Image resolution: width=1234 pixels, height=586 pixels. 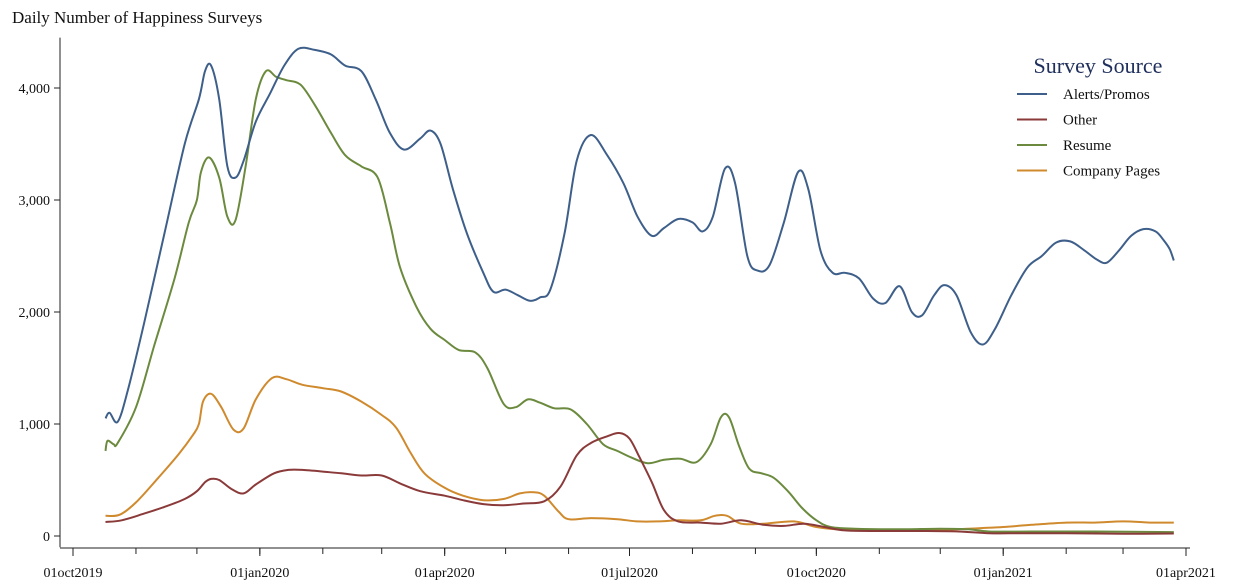 I want to click on y-axis: 0 1,000 2,000 3,000 4,000, so click(x=40, y=292).